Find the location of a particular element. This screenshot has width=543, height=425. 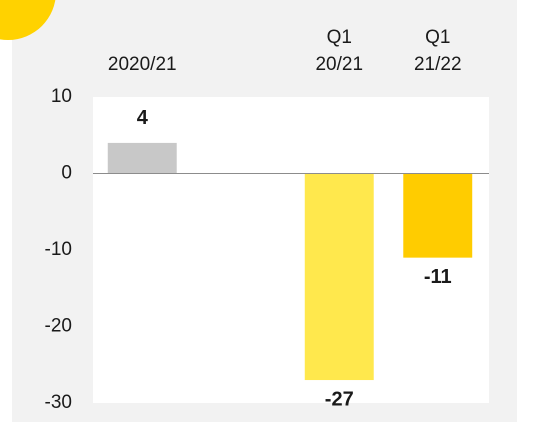

value-label: -27 is located at coordinates (339, 399).